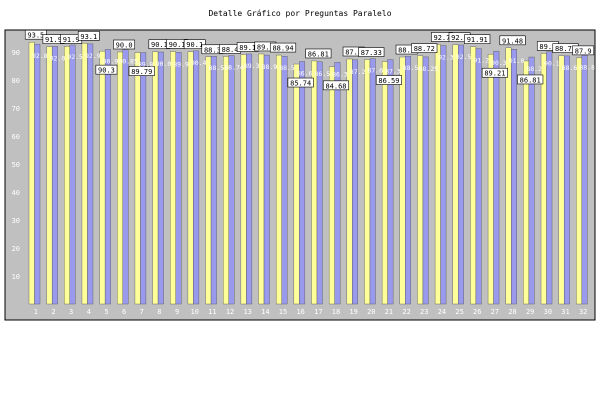  Describe the element at coordinates (459, 312) in the screenshot. I see `x-tick-label: 25` at that location.